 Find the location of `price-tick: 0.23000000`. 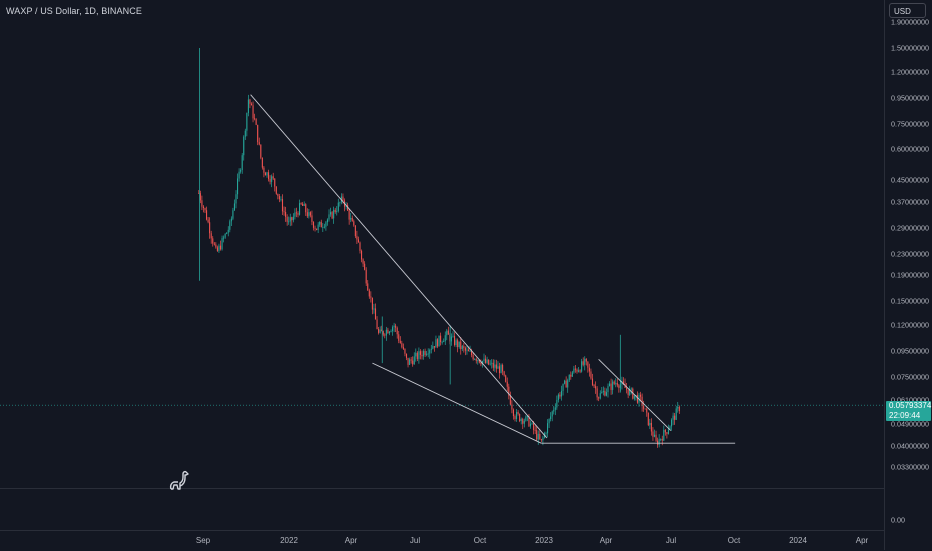

price-tick: 0.23000000 is located at coordinates (910, 254).